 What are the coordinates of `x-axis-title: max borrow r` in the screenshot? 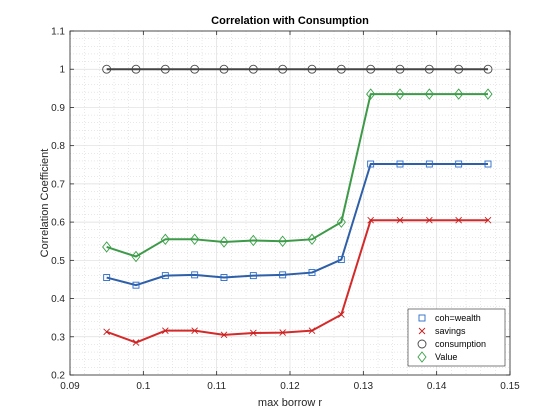 It's located at (290, 403).